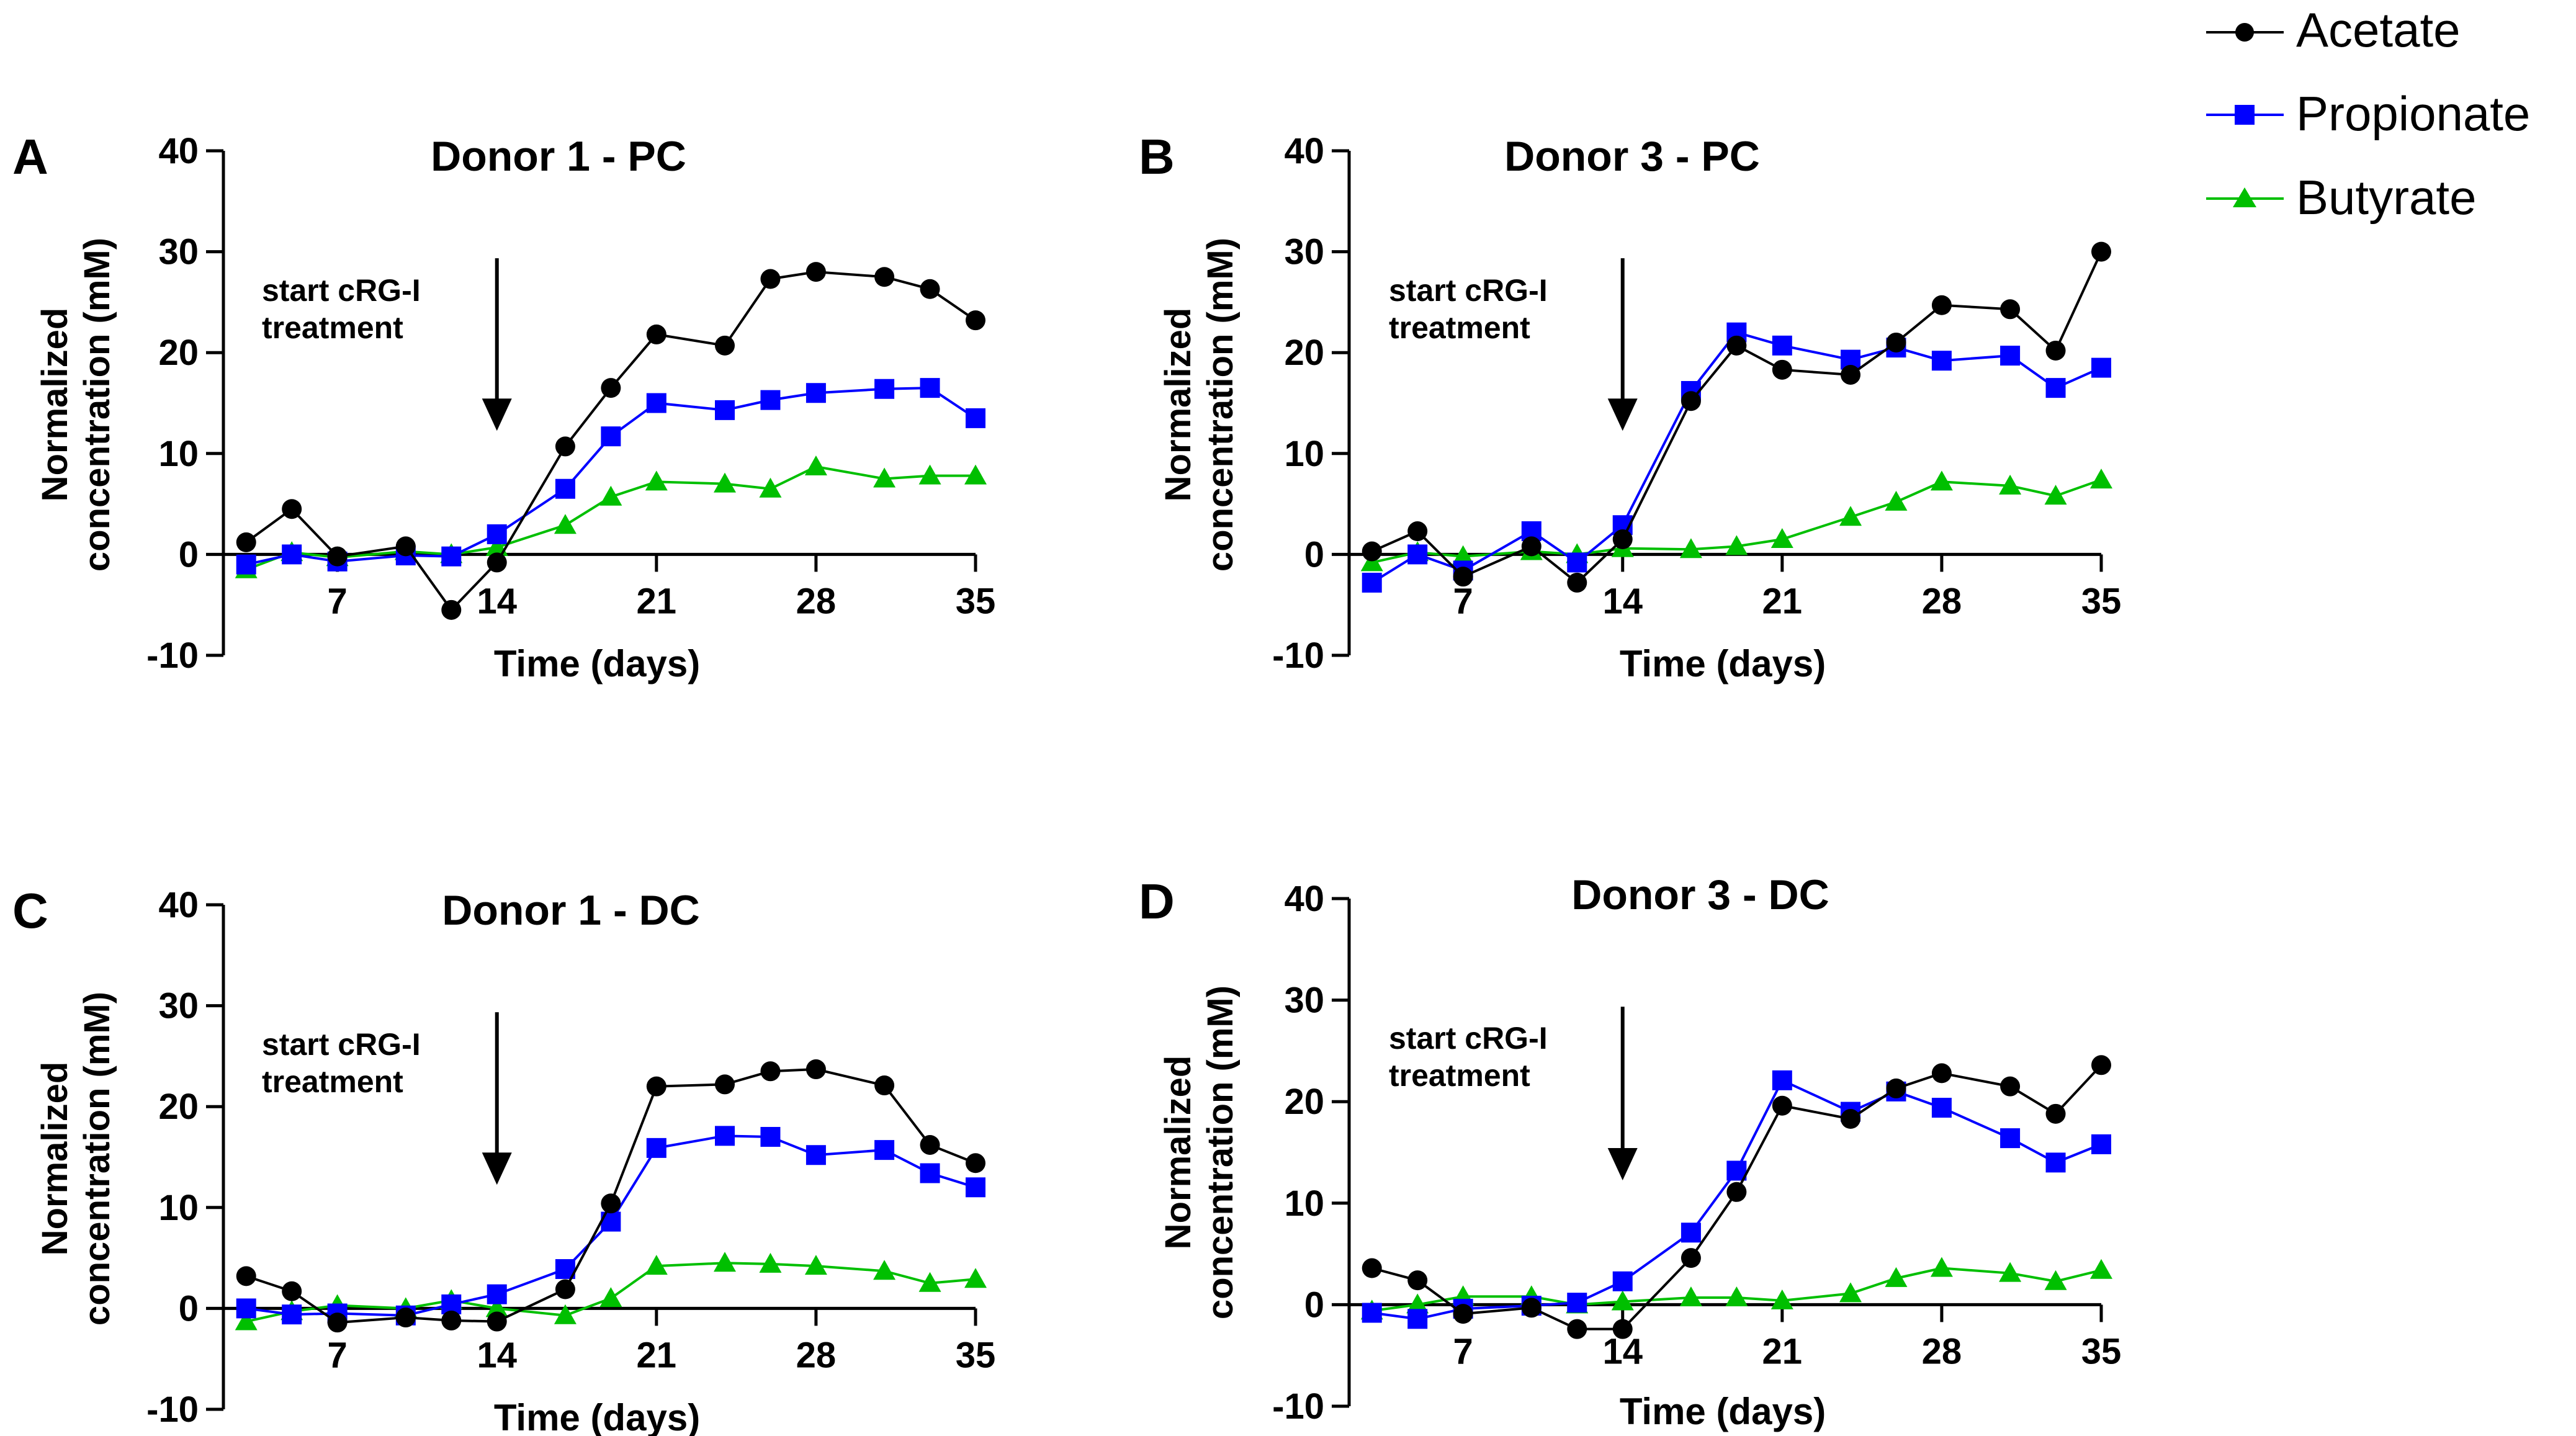  I want to click on panel-d-xlabel: Time (days), so click(1723, 1411).